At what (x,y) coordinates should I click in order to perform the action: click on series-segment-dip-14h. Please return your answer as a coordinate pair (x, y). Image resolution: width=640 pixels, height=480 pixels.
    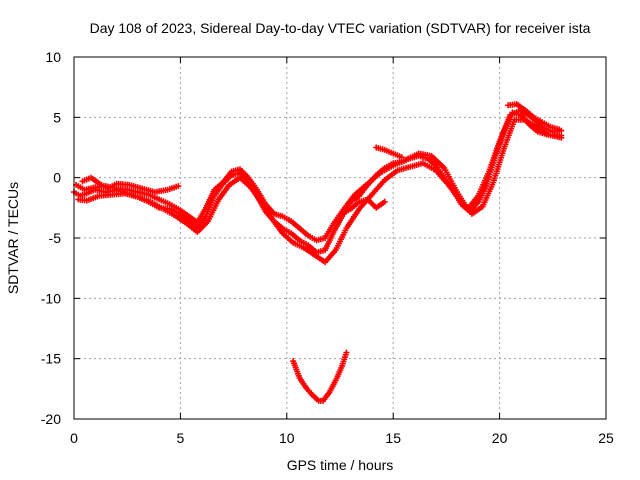
    Looking at the image, I should click on (363, 206).